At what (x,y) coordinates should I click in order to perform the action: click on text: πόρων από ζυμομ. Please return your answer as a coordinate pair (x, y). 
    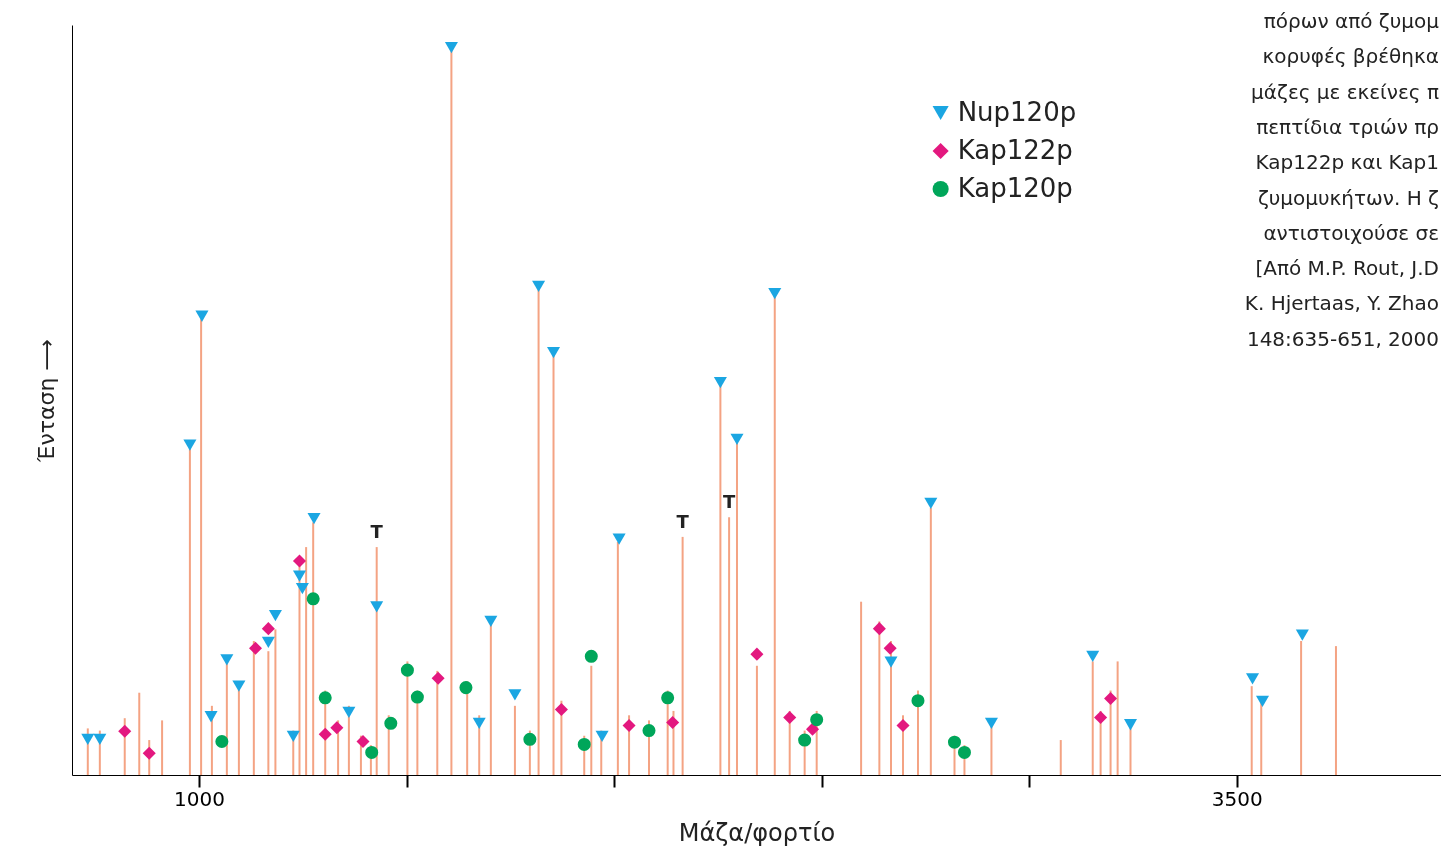
    Looking at the image, I should click on (1351, 21).